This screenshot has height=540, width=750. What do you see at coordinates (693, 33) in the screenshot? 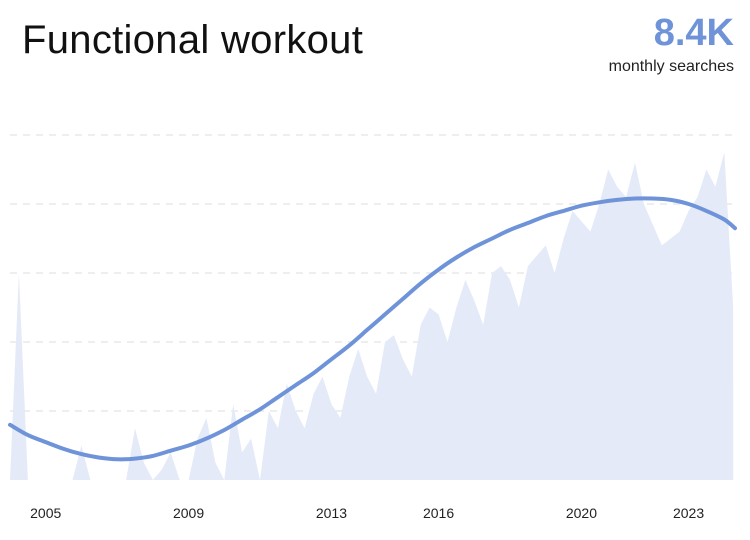
I see `metric-value: 8.4K` at bounding box center [693, 33].